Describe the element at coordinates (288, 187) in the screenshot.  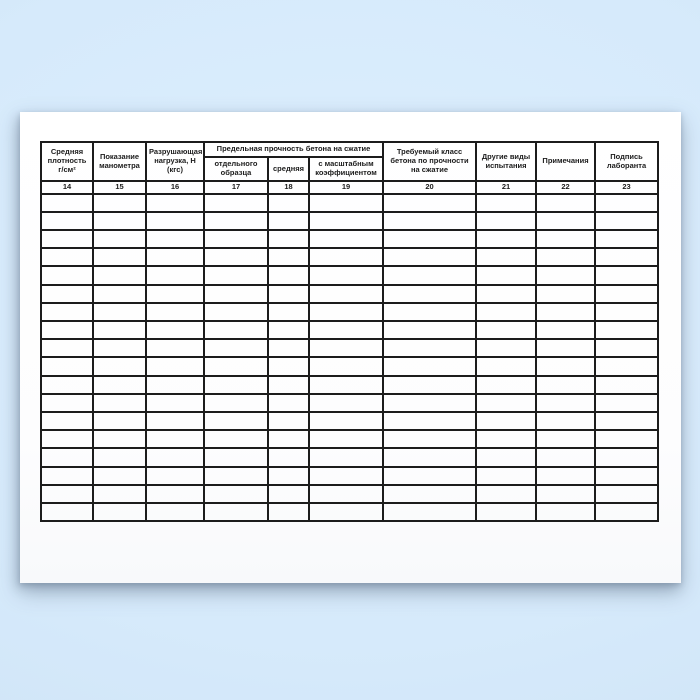
I see `column-number: 18` at that location.